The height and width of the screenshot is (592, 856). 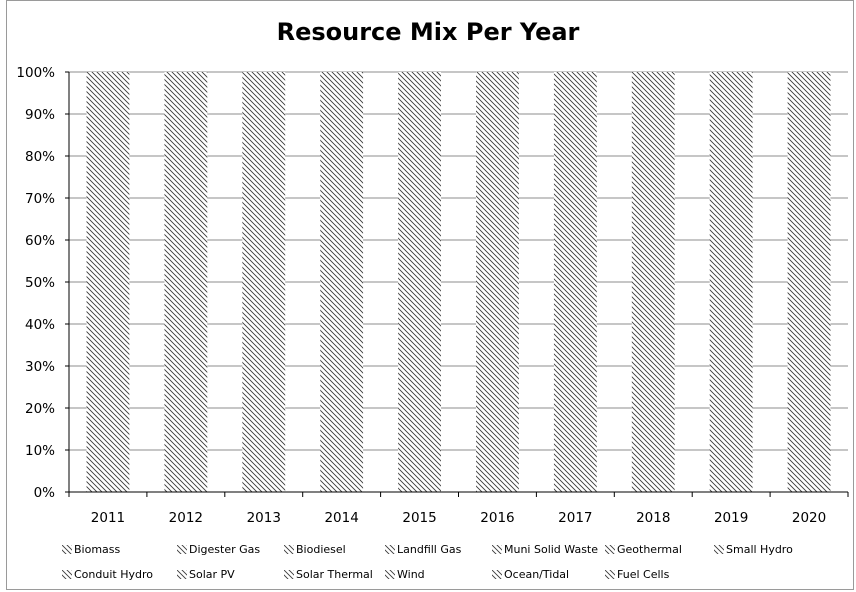 I want to click on y-tick-label: 70%, so click(x=40, y=199).